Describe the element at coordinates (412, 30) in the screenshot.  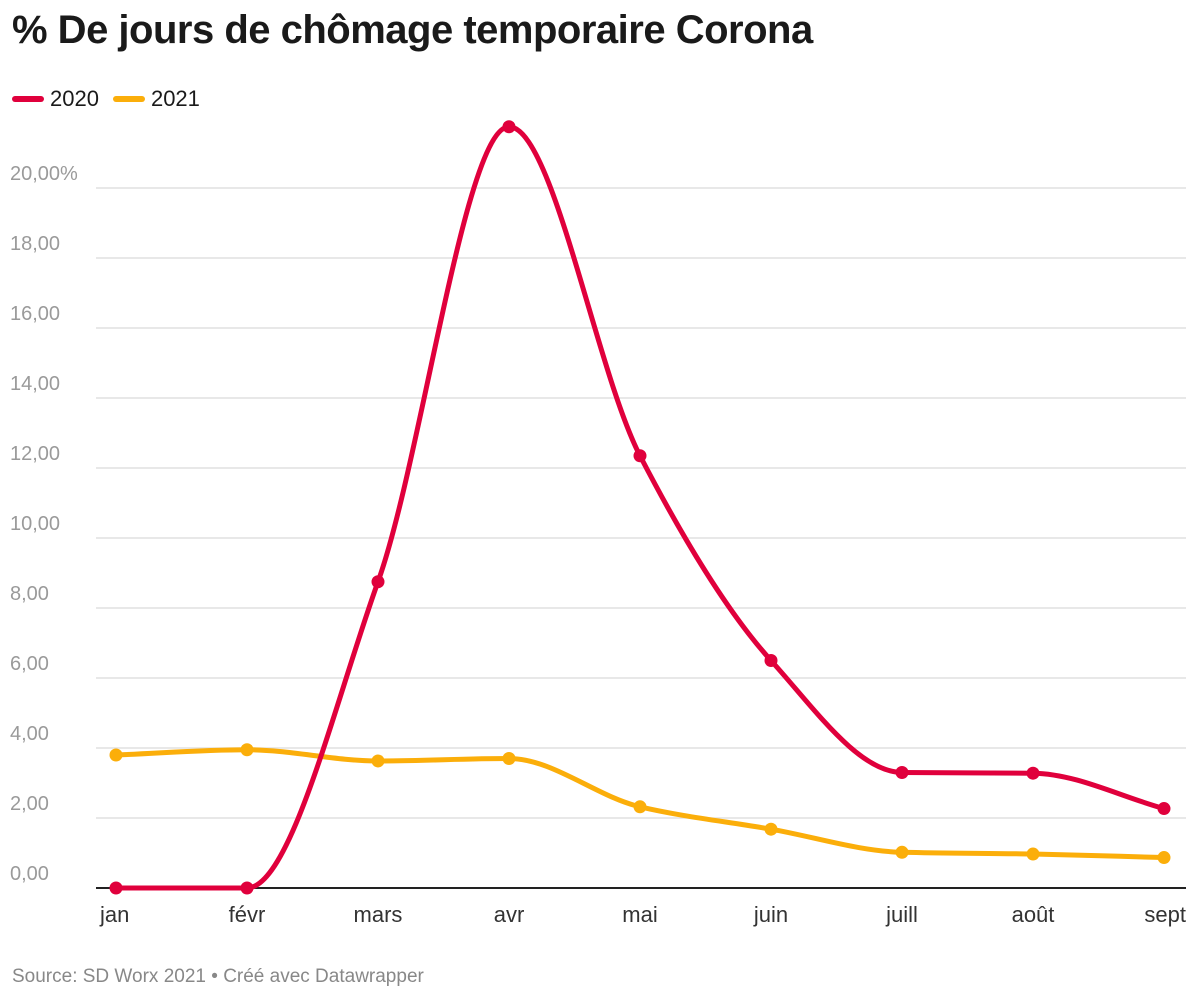
I see `chart-title: % De jours de chômage temporaire Corona` at that location.